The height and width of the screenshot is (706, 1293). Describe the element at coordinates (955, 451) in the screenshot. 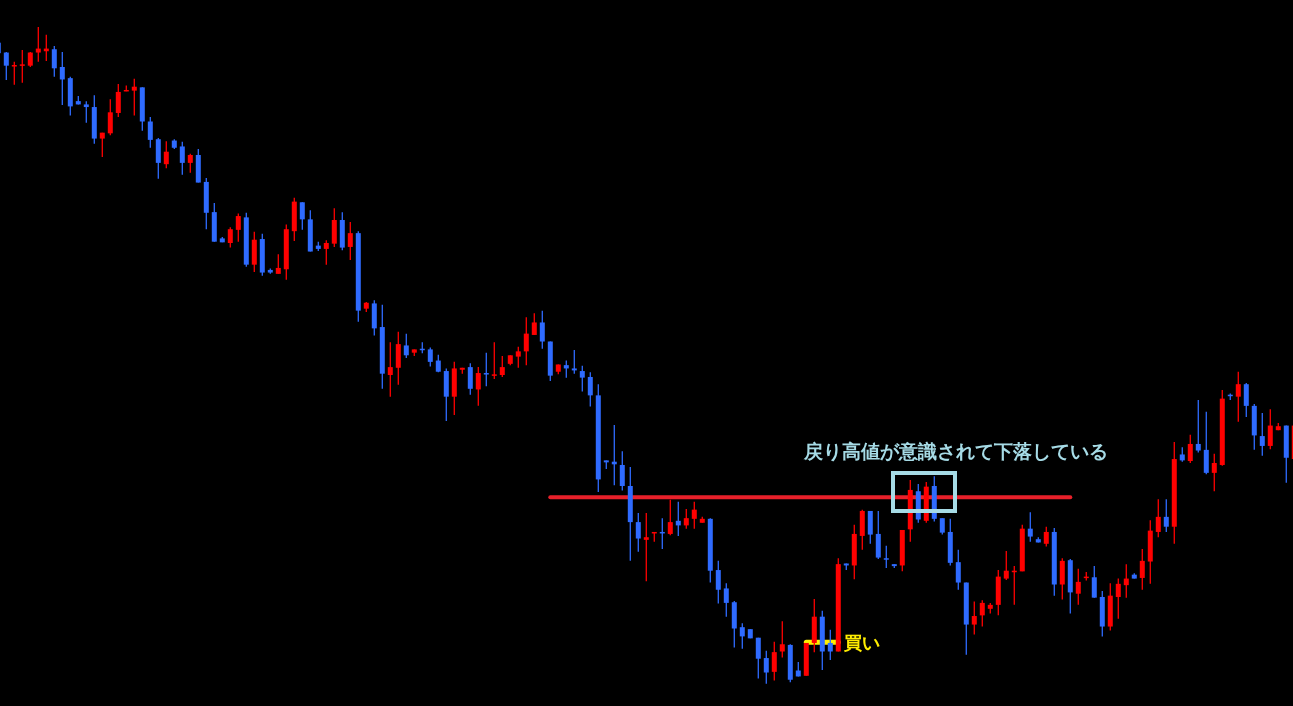

I see `annotation: 戻り高値が意識されて下落している` at that location.